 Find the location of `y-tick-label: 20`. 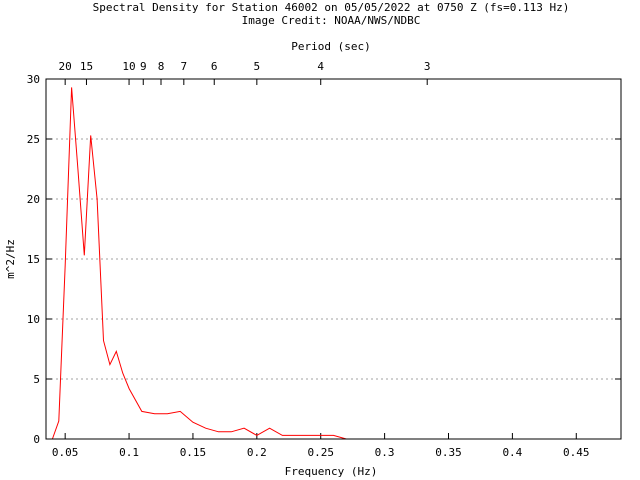

y-tick-label: 20 is located at coordinates (33, 199).